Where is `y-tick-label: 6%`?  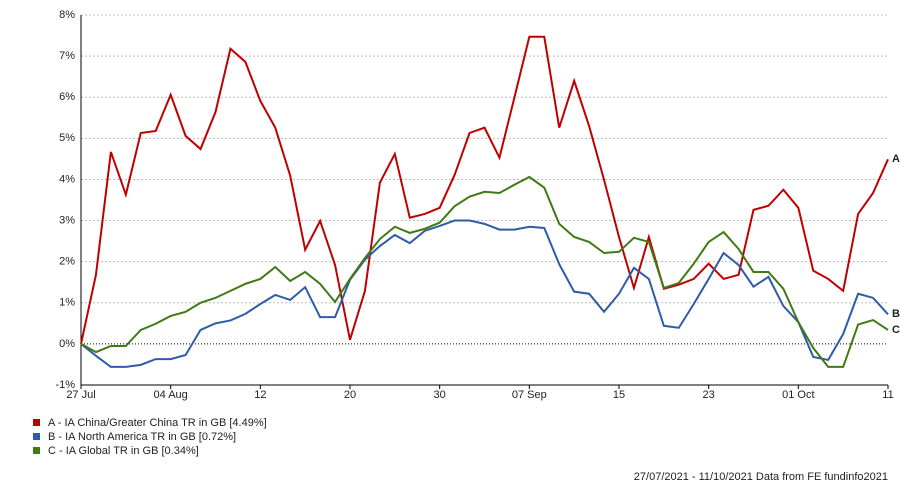 y-tick-label: 6% is located at coordinates (67, 97).